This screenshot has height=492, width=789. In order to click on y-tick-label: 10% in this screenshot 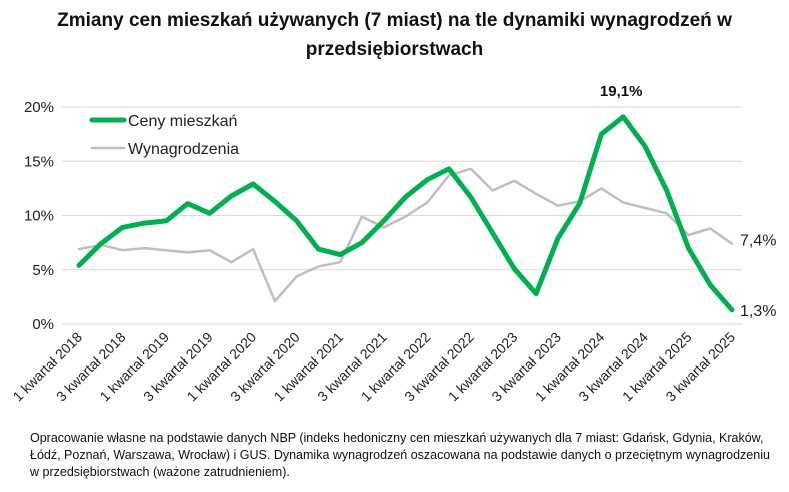, I will do `click(39, 216)`.